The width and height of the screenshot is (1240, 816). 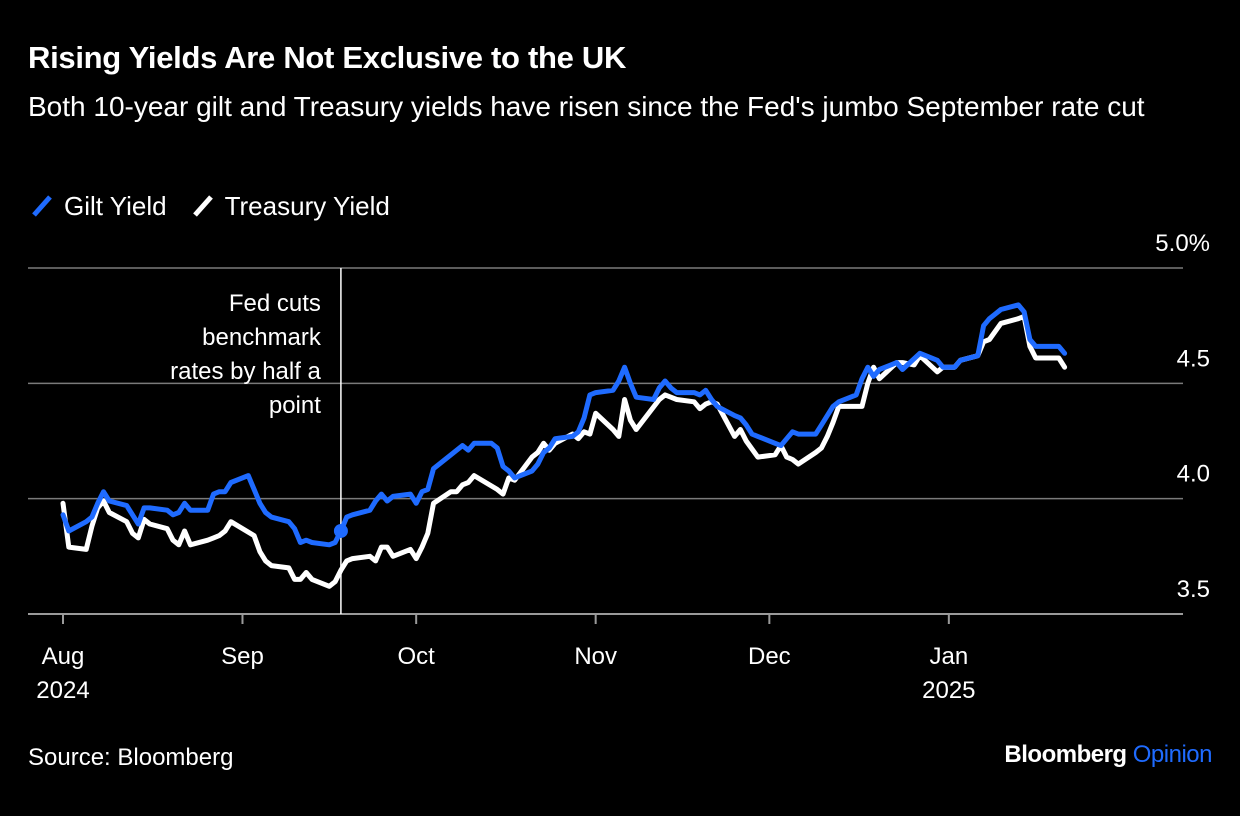 What do you see at coordinates (948, 690) in the screenshot?
I see `x-tick-sublabel: 2025` at bounding box center [948, 690].